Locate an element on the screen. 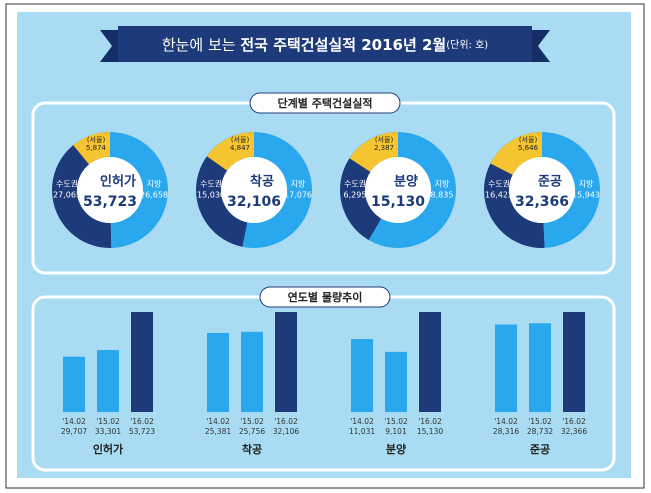  title-main: 전국 주택건설실적 2016년 2월 is located at coordinates (343, 45).